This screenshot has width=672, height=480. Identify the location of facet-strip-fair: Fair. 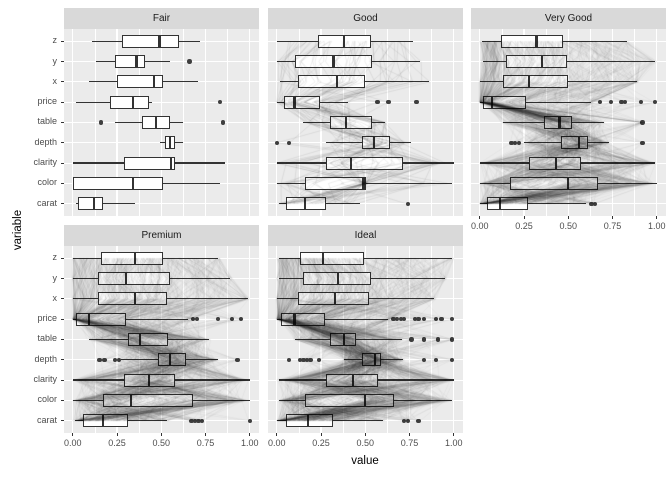
(161, 18).